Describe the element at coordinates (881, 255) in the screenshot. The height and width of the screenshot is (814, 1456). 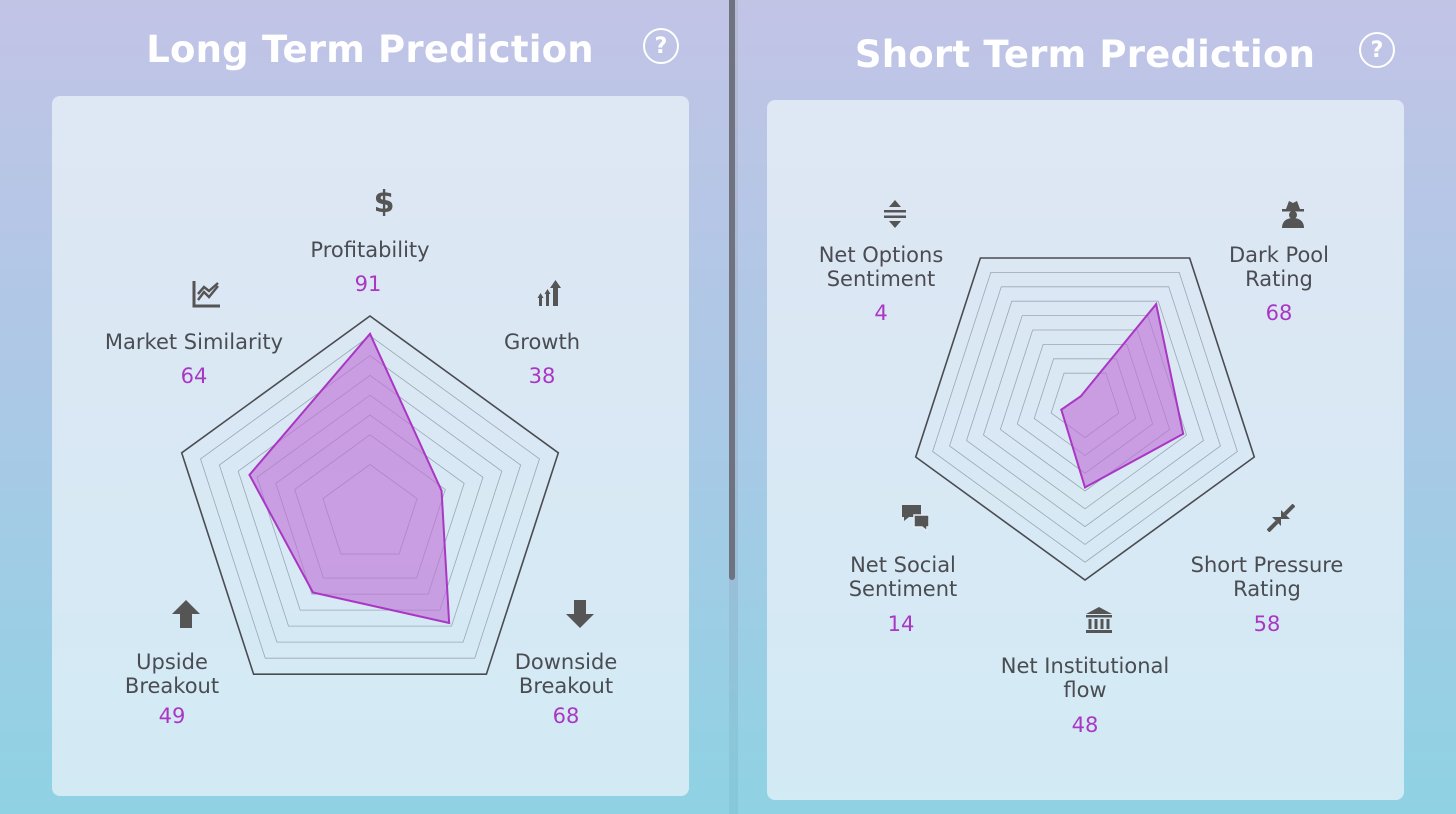
I see `axis-label-line: Net Options` at that location.